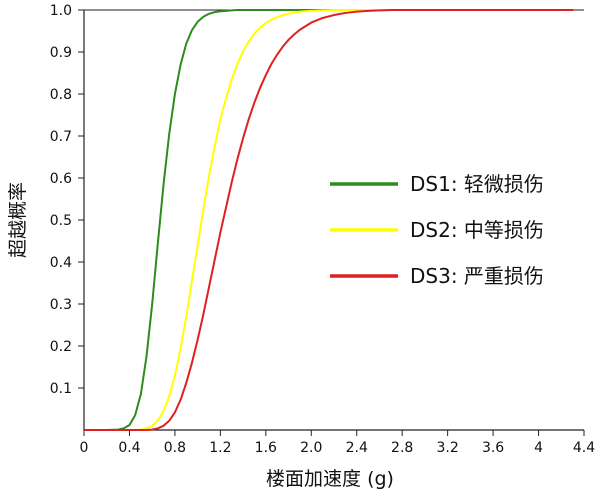  I want to click on y-tick-label: 0.7, so click(61, 137).